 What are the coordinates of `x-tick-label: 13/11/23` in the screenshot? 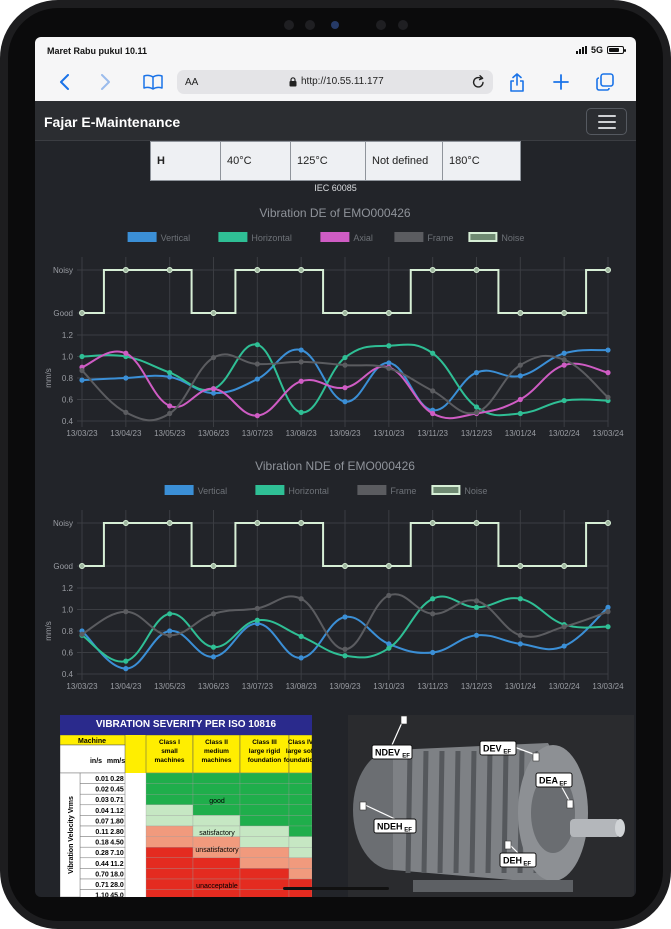 It's located at (432, 433).